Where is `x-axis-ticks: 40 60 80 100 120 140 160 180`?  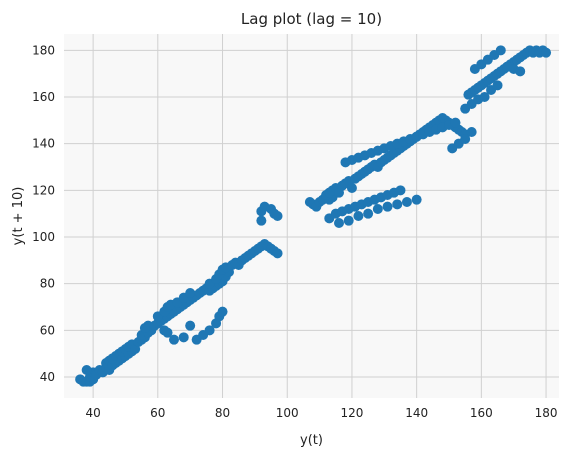
x-axis-ticks: 40 60 80 100 120 140 160 180 is located at coordinates (321, 413).